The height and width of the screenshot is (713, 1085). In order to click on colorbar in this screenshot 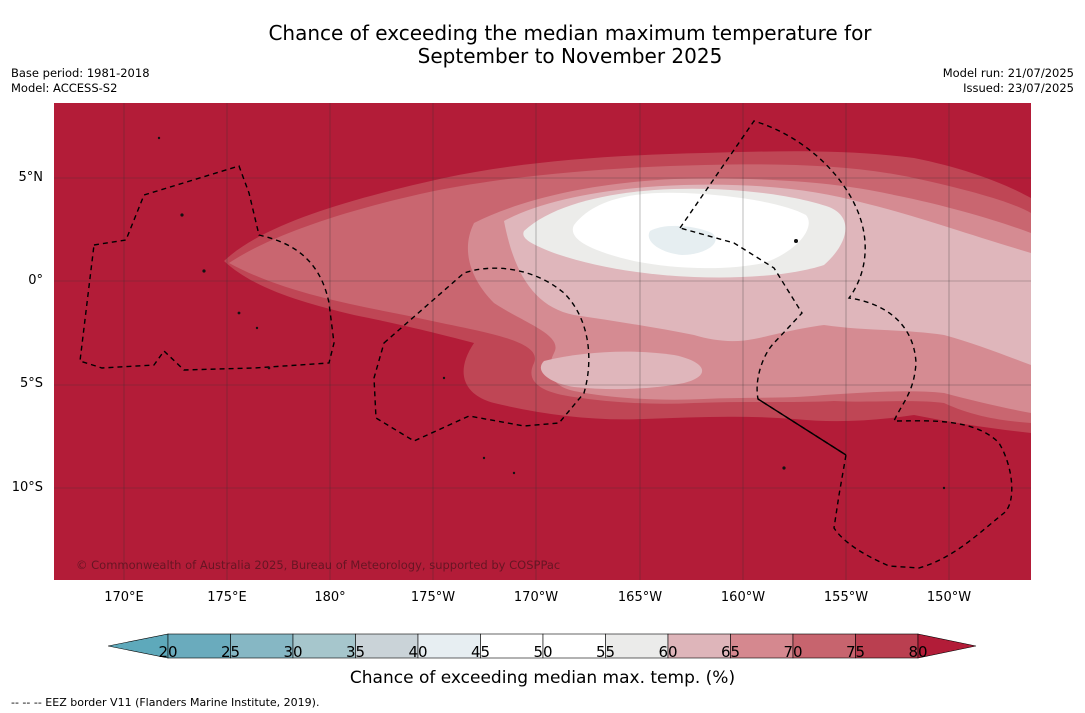, I will do `click(542, 646)`.